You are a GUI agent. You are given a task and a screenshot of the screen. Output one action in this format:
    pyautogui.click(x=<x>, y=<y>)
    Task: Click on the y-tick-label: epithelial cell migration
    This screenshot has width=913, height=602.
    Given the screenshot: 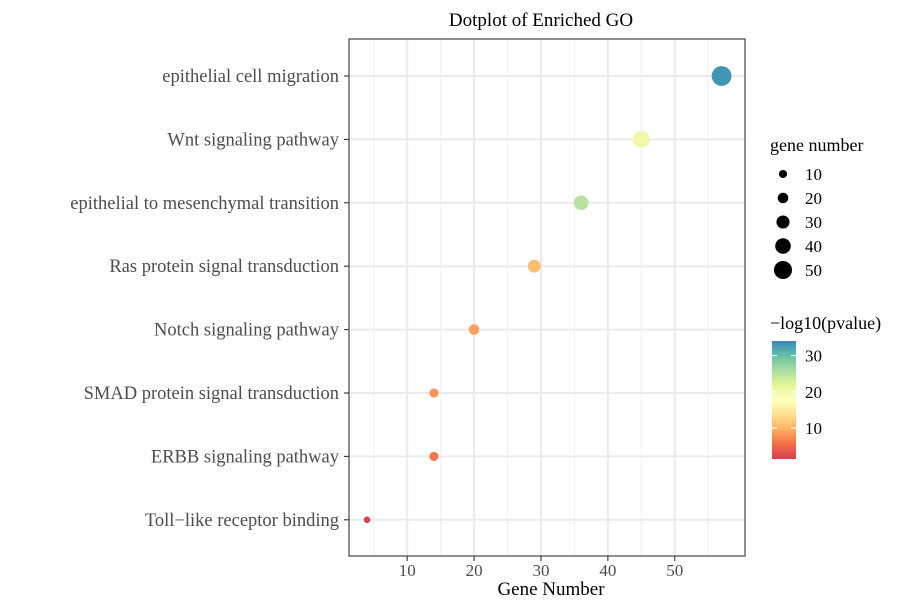 What is the action you would take?
    pyautogui.click(x=250, y=77)
    